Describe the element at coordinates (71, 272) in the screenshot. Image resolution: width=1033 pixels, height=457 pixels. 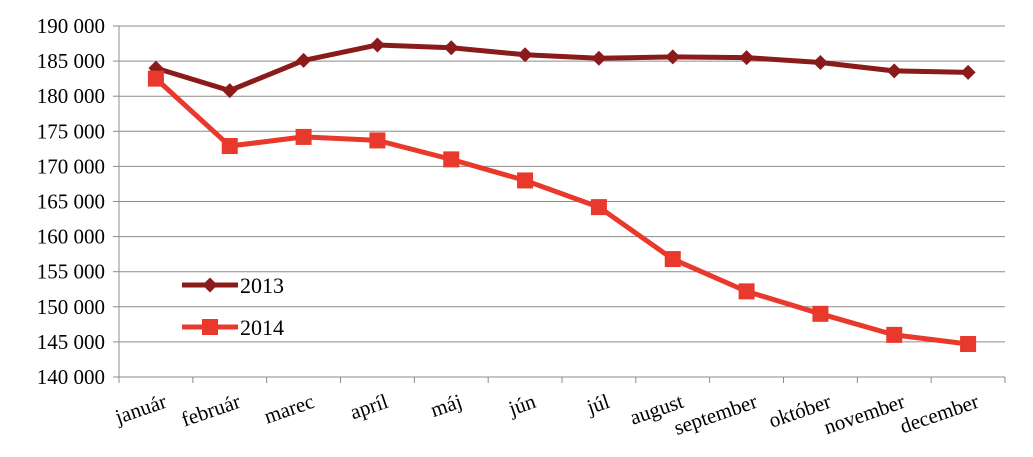
I see `y-tick-label: 155 000` at that location.